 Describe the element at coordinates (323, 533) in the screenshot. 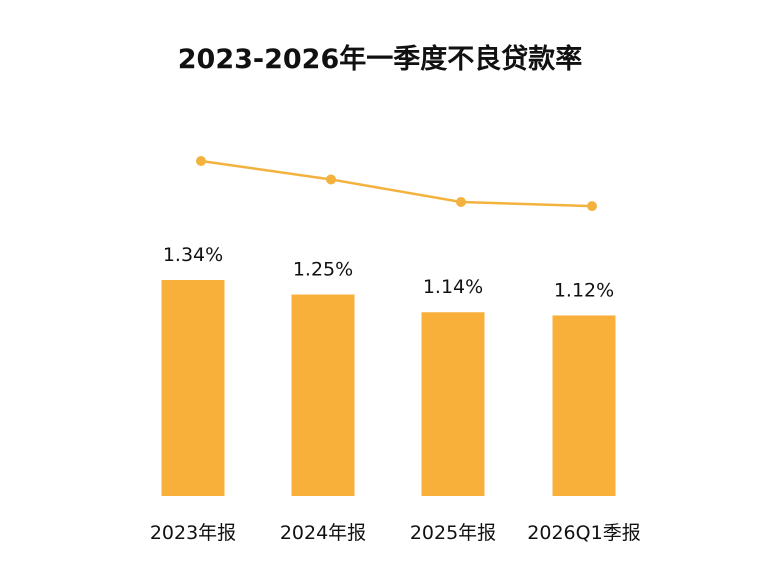

I see `x-tick-label-2: 2024年报` at that location.